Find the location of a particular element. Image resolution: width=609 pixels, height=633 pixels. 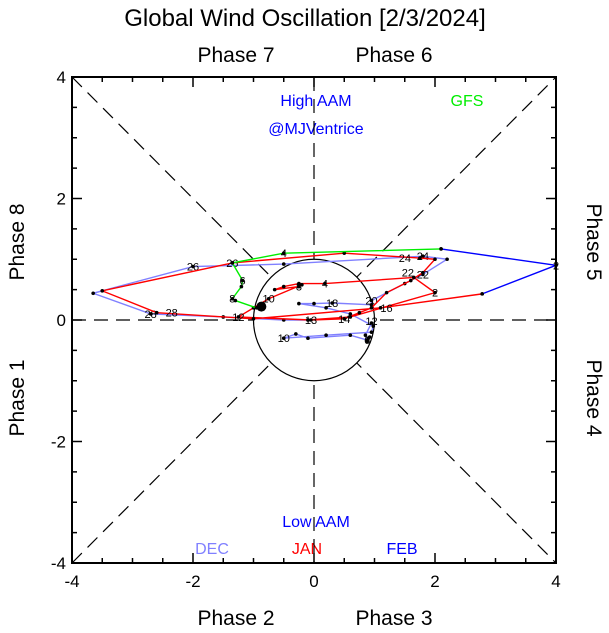

x-tick-label: 2 is located at coordinates (434, 581).